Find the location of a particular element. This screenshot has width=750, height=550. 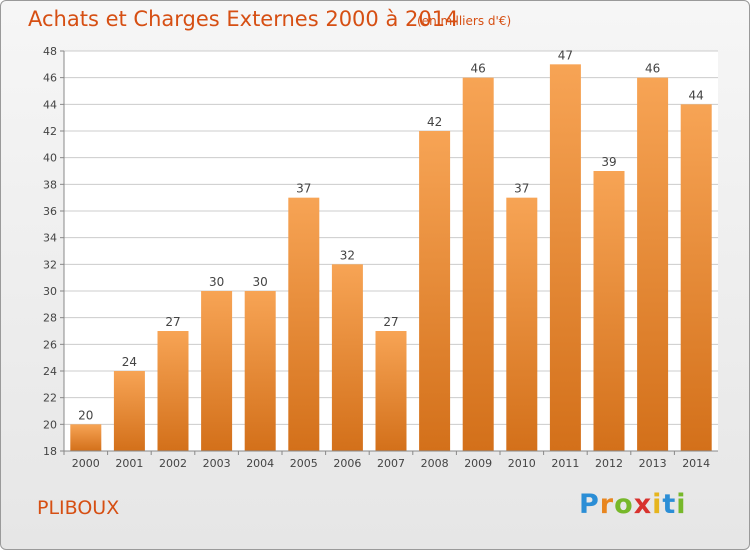

y-tick-label: 36 is located at coordinates (50, 211).